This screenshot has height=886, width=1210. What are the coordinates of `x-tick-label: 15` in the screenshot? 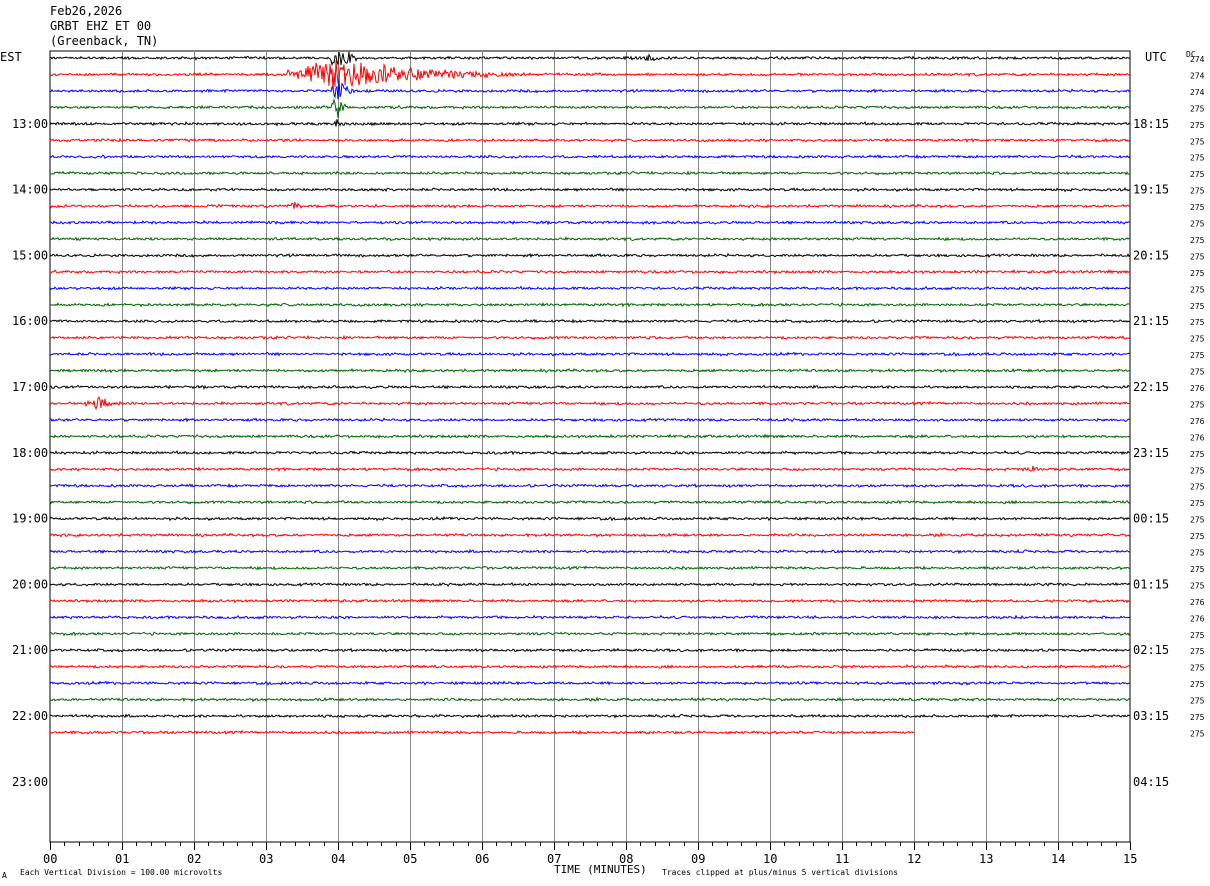 It's located at (1130, 859).